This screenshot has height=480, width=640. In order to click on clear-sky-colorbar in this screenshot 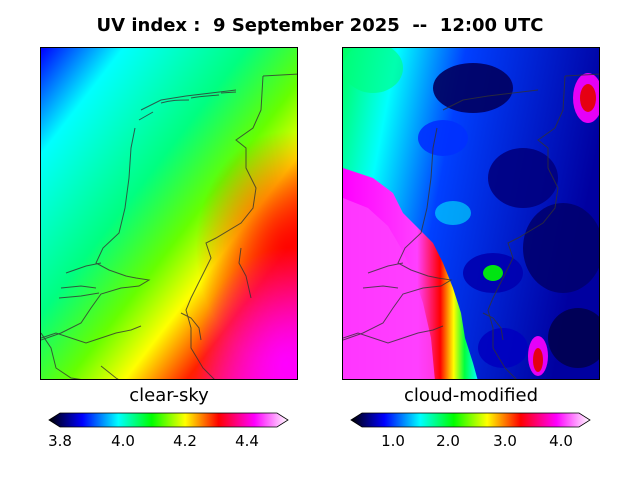, I will do `click(168, 420)`.